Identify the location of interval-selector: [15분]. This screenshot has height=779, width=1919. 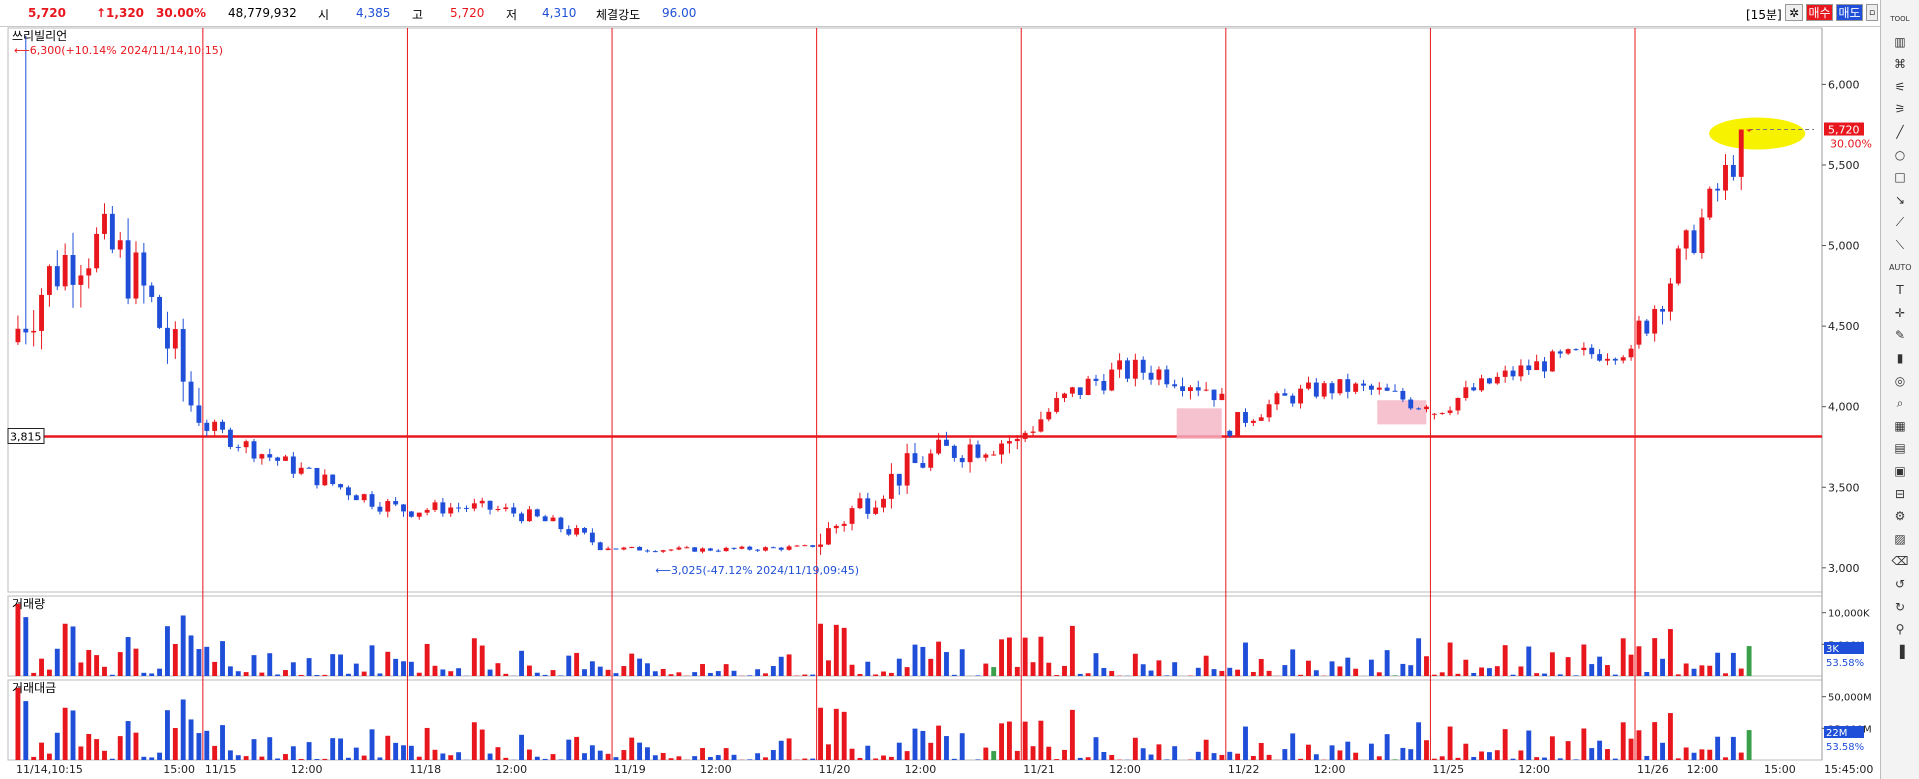
(1764, 15).